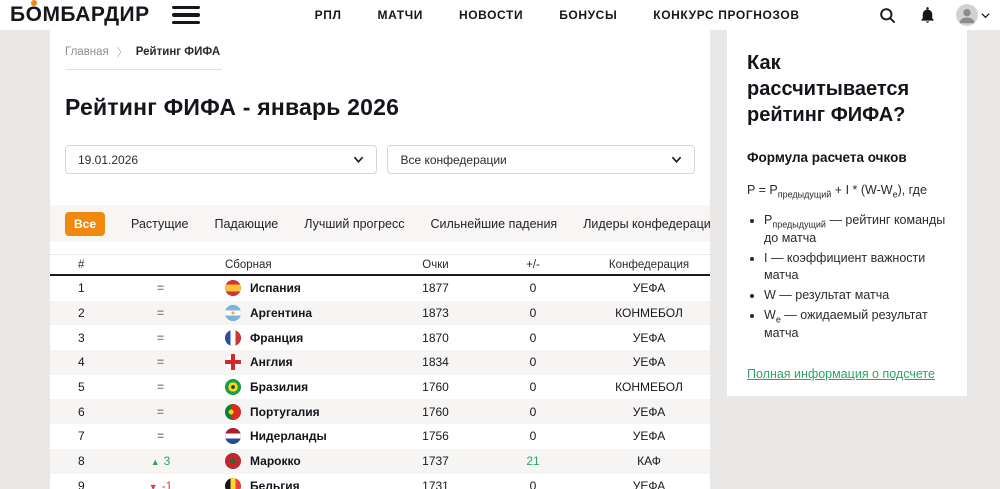 The height and width of the screenshot is (489, 1000). I want to click on table-row: 1 = Испания 1877 0 УЕФА, so click(380, 288).